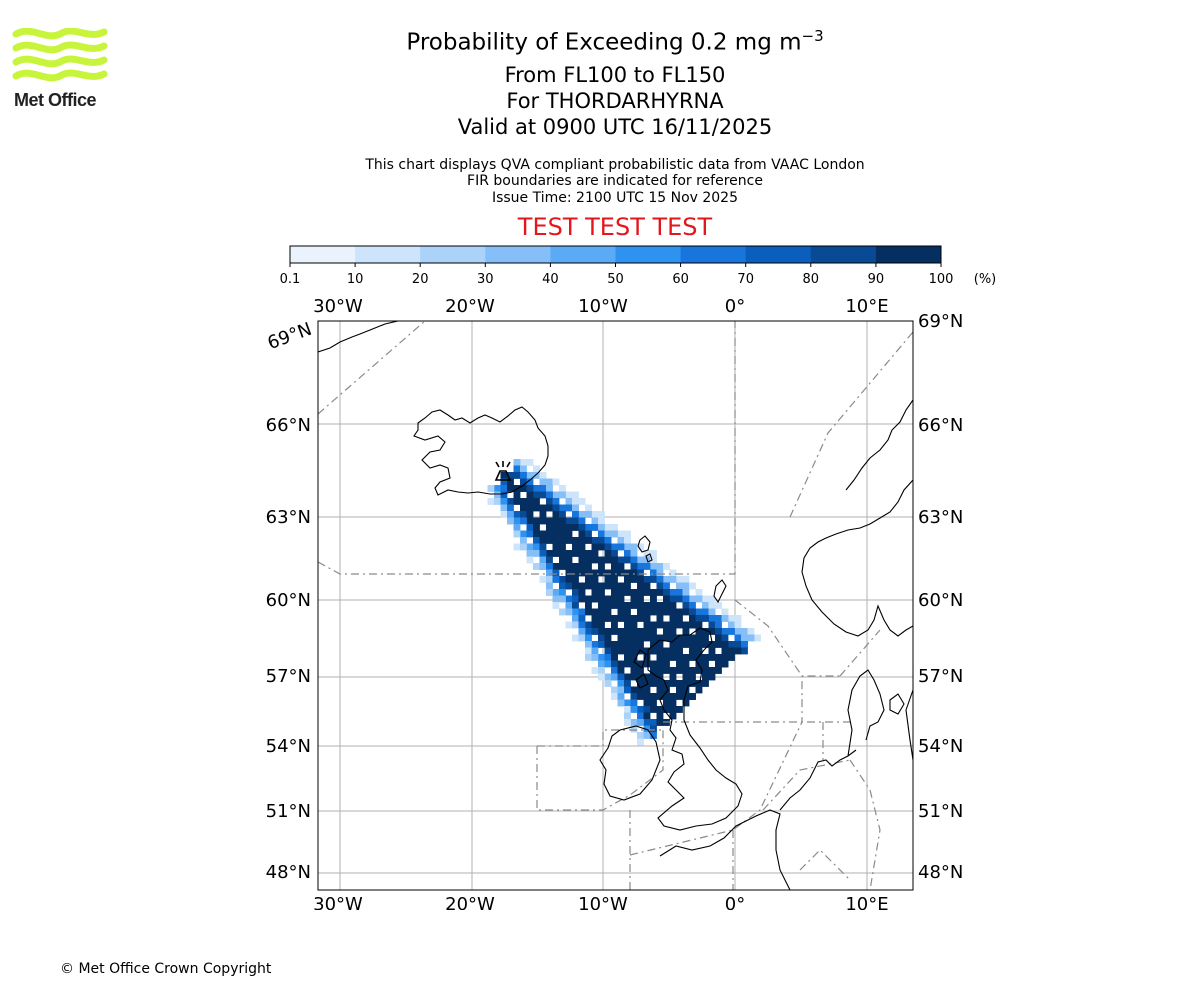 The height and width of the screenshot is (1000, 1200). Describe the element at coordinates (55, 100) in the screenshot. I see `logo-text: Met Office` at that location.